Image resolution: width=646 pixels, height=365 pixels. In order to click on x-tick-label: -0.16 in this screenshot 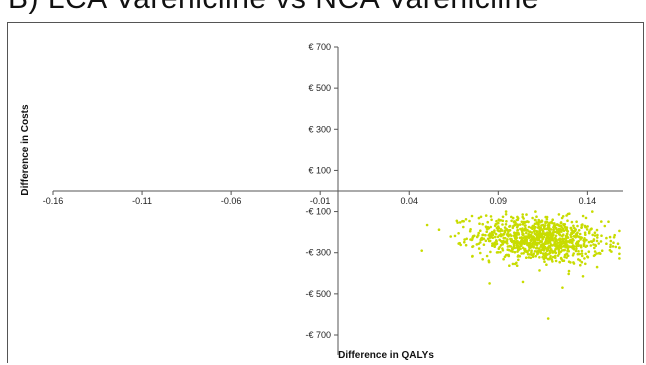, I will do `click(53, 201)`.